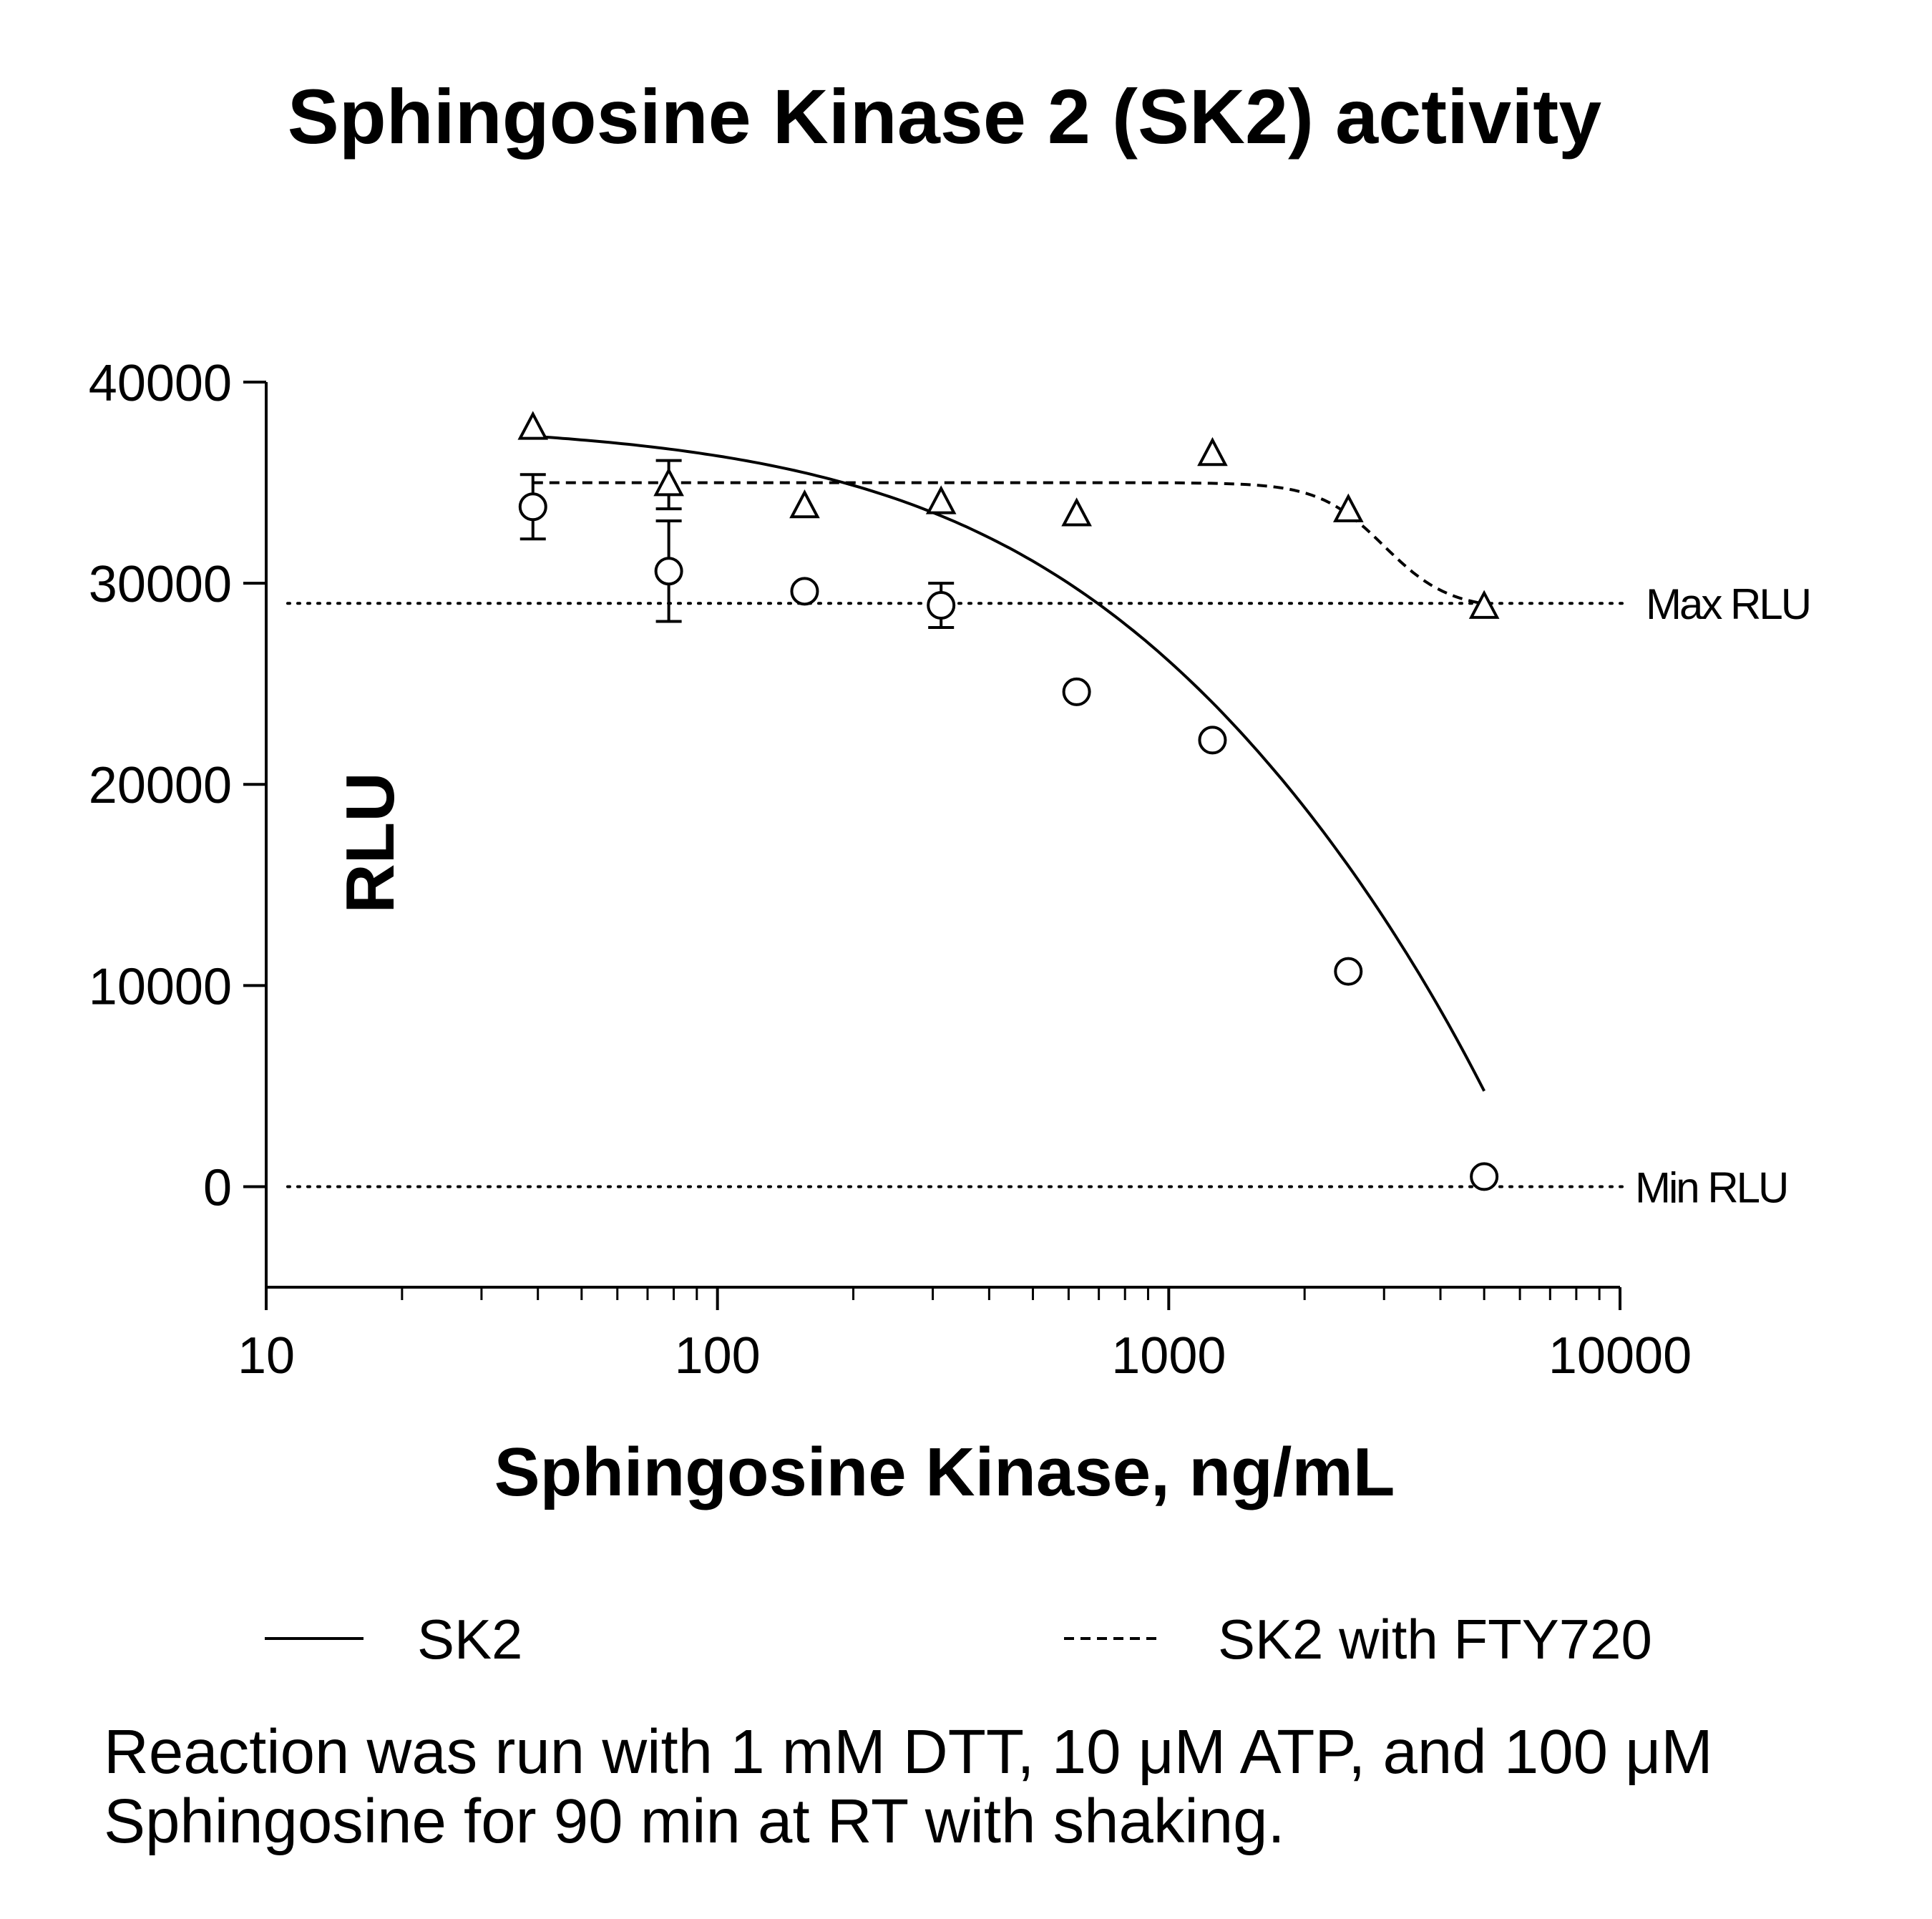 The image size is (1932, 1919). I want to click on reference-line-label: Max RLU, so click(1728, 604).